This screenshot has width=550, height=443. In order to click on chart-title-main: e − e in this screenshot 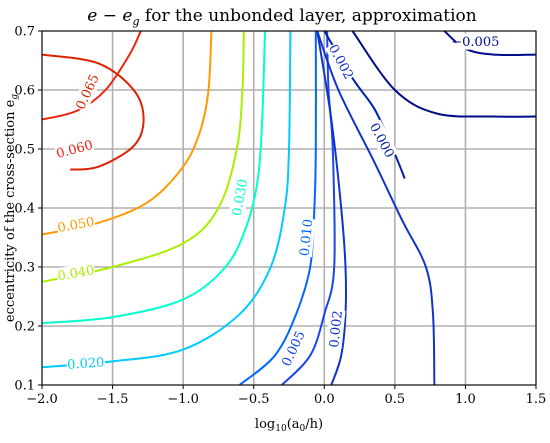, I will do `click(109, 16)`.